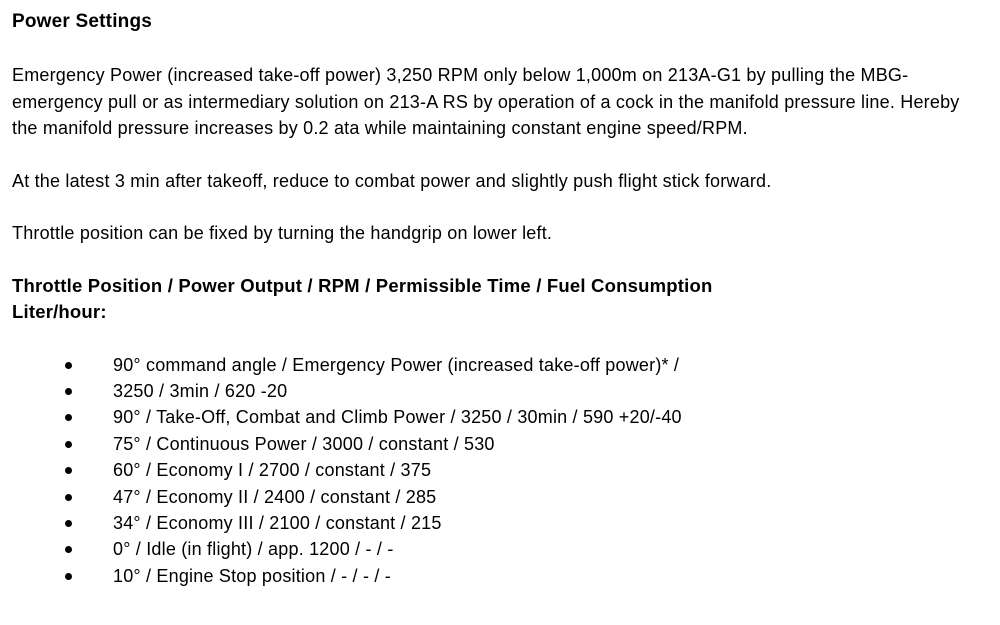 Image resolution: width=1000 pixels, height=625 pixels. I want to click on list-item-economy-1: 60° / Economy I / 2700 / constant / 375, so click(500, 470).